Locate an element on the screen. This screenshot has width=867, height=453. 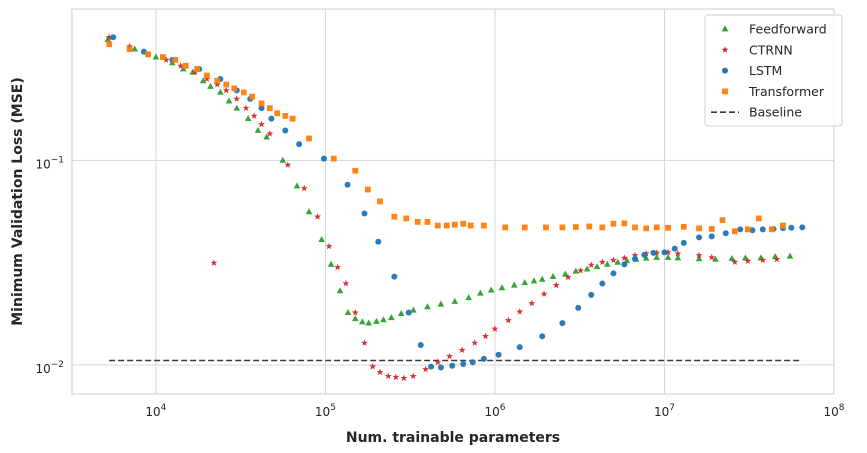
legend-feedforward-icon is located at coordinates (725, 28).